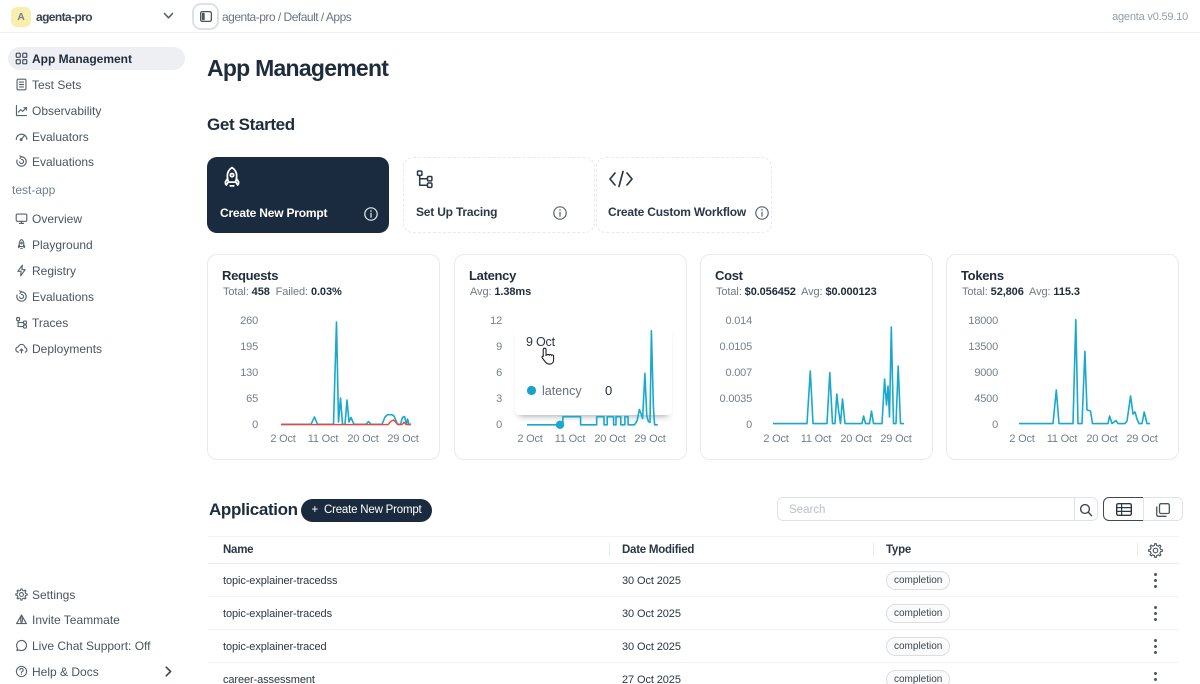  I want to click on svg-text: 12, so click(496, 321).